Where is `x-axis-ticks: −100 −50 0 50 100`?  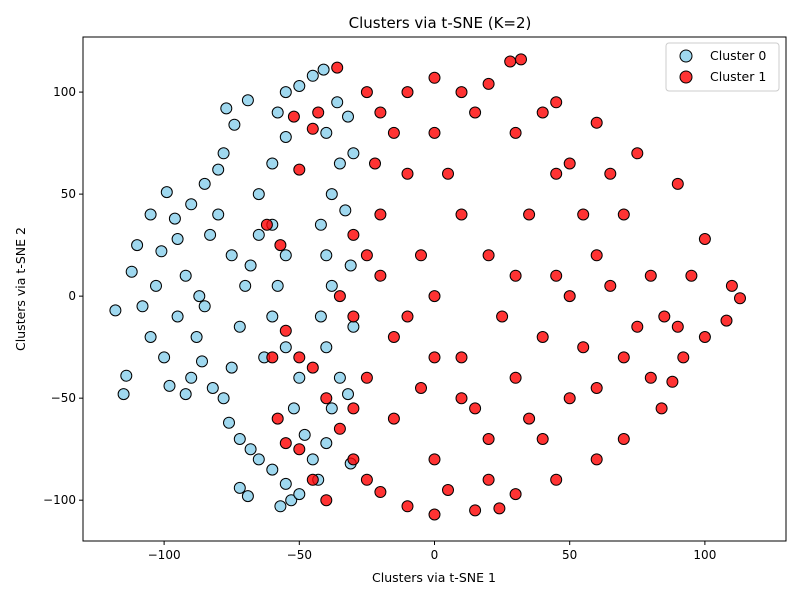 x-axis-ticks: −100 −50 0 50 100 is located at coordinates (432, 551).